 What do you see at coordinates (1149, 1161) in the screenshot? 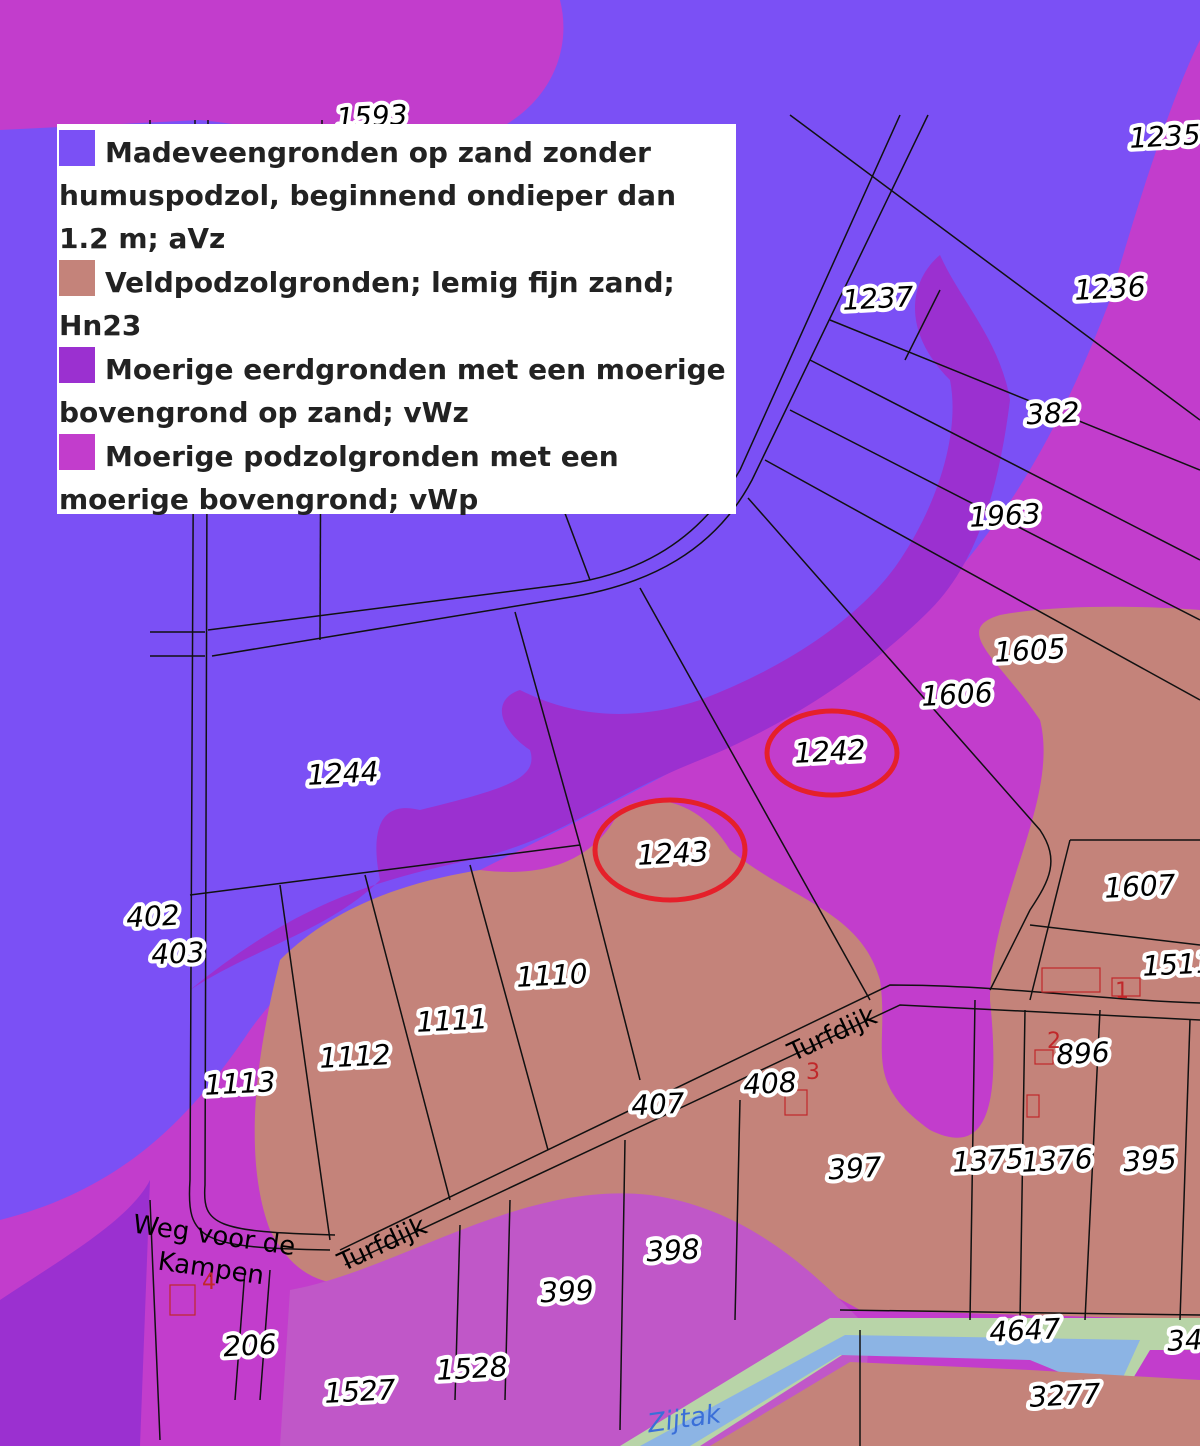
I see `parcel-label: 395` at bounding box center [1149, 1161].